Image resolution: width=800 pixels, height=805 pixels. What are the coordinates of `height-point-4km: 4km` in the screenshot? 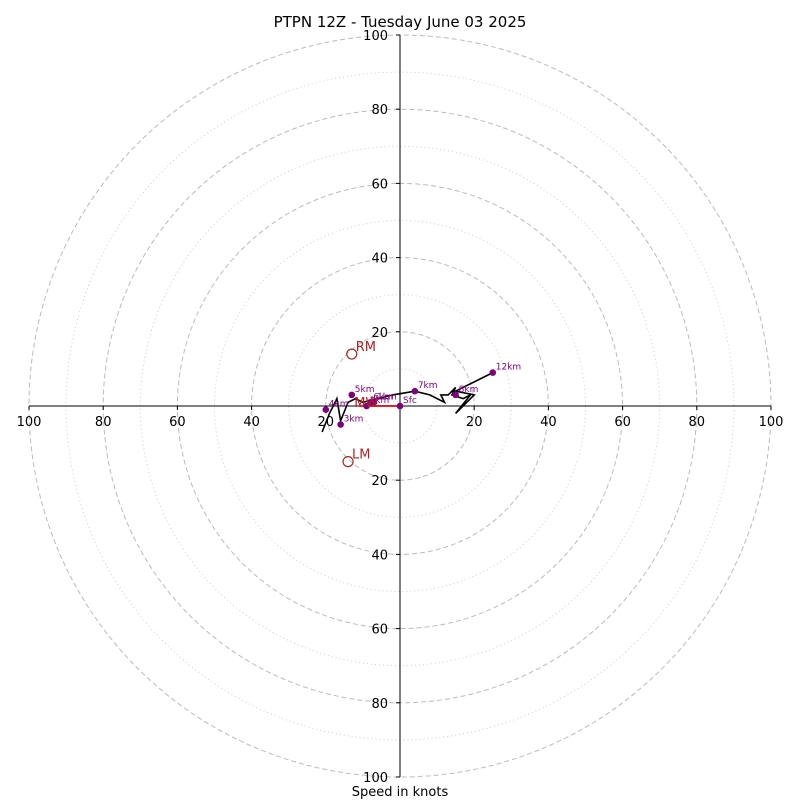 It's located at (335, 407).